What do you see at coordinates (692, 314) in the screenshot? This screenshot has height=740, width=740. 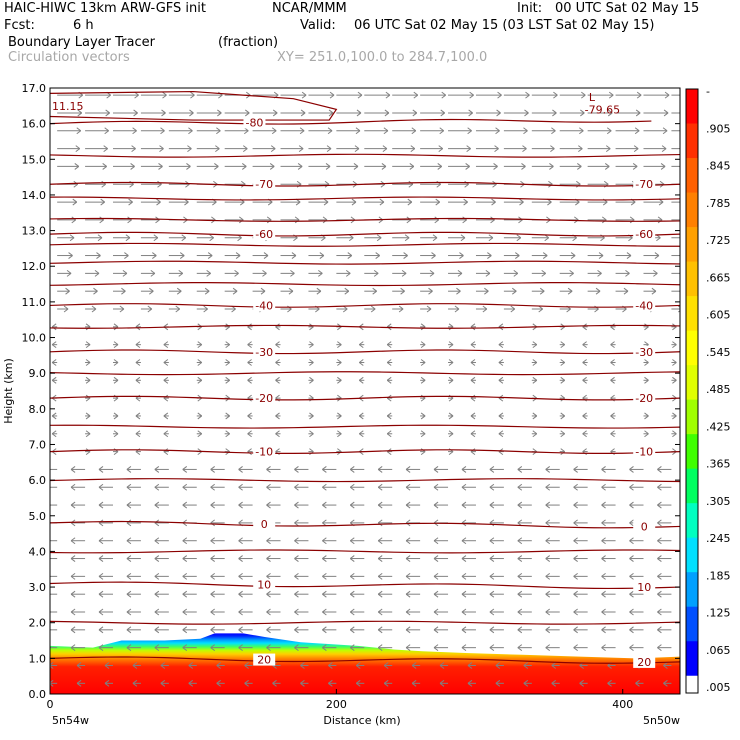 I see `colorbar-swatch` at bounding box center [692, 314].